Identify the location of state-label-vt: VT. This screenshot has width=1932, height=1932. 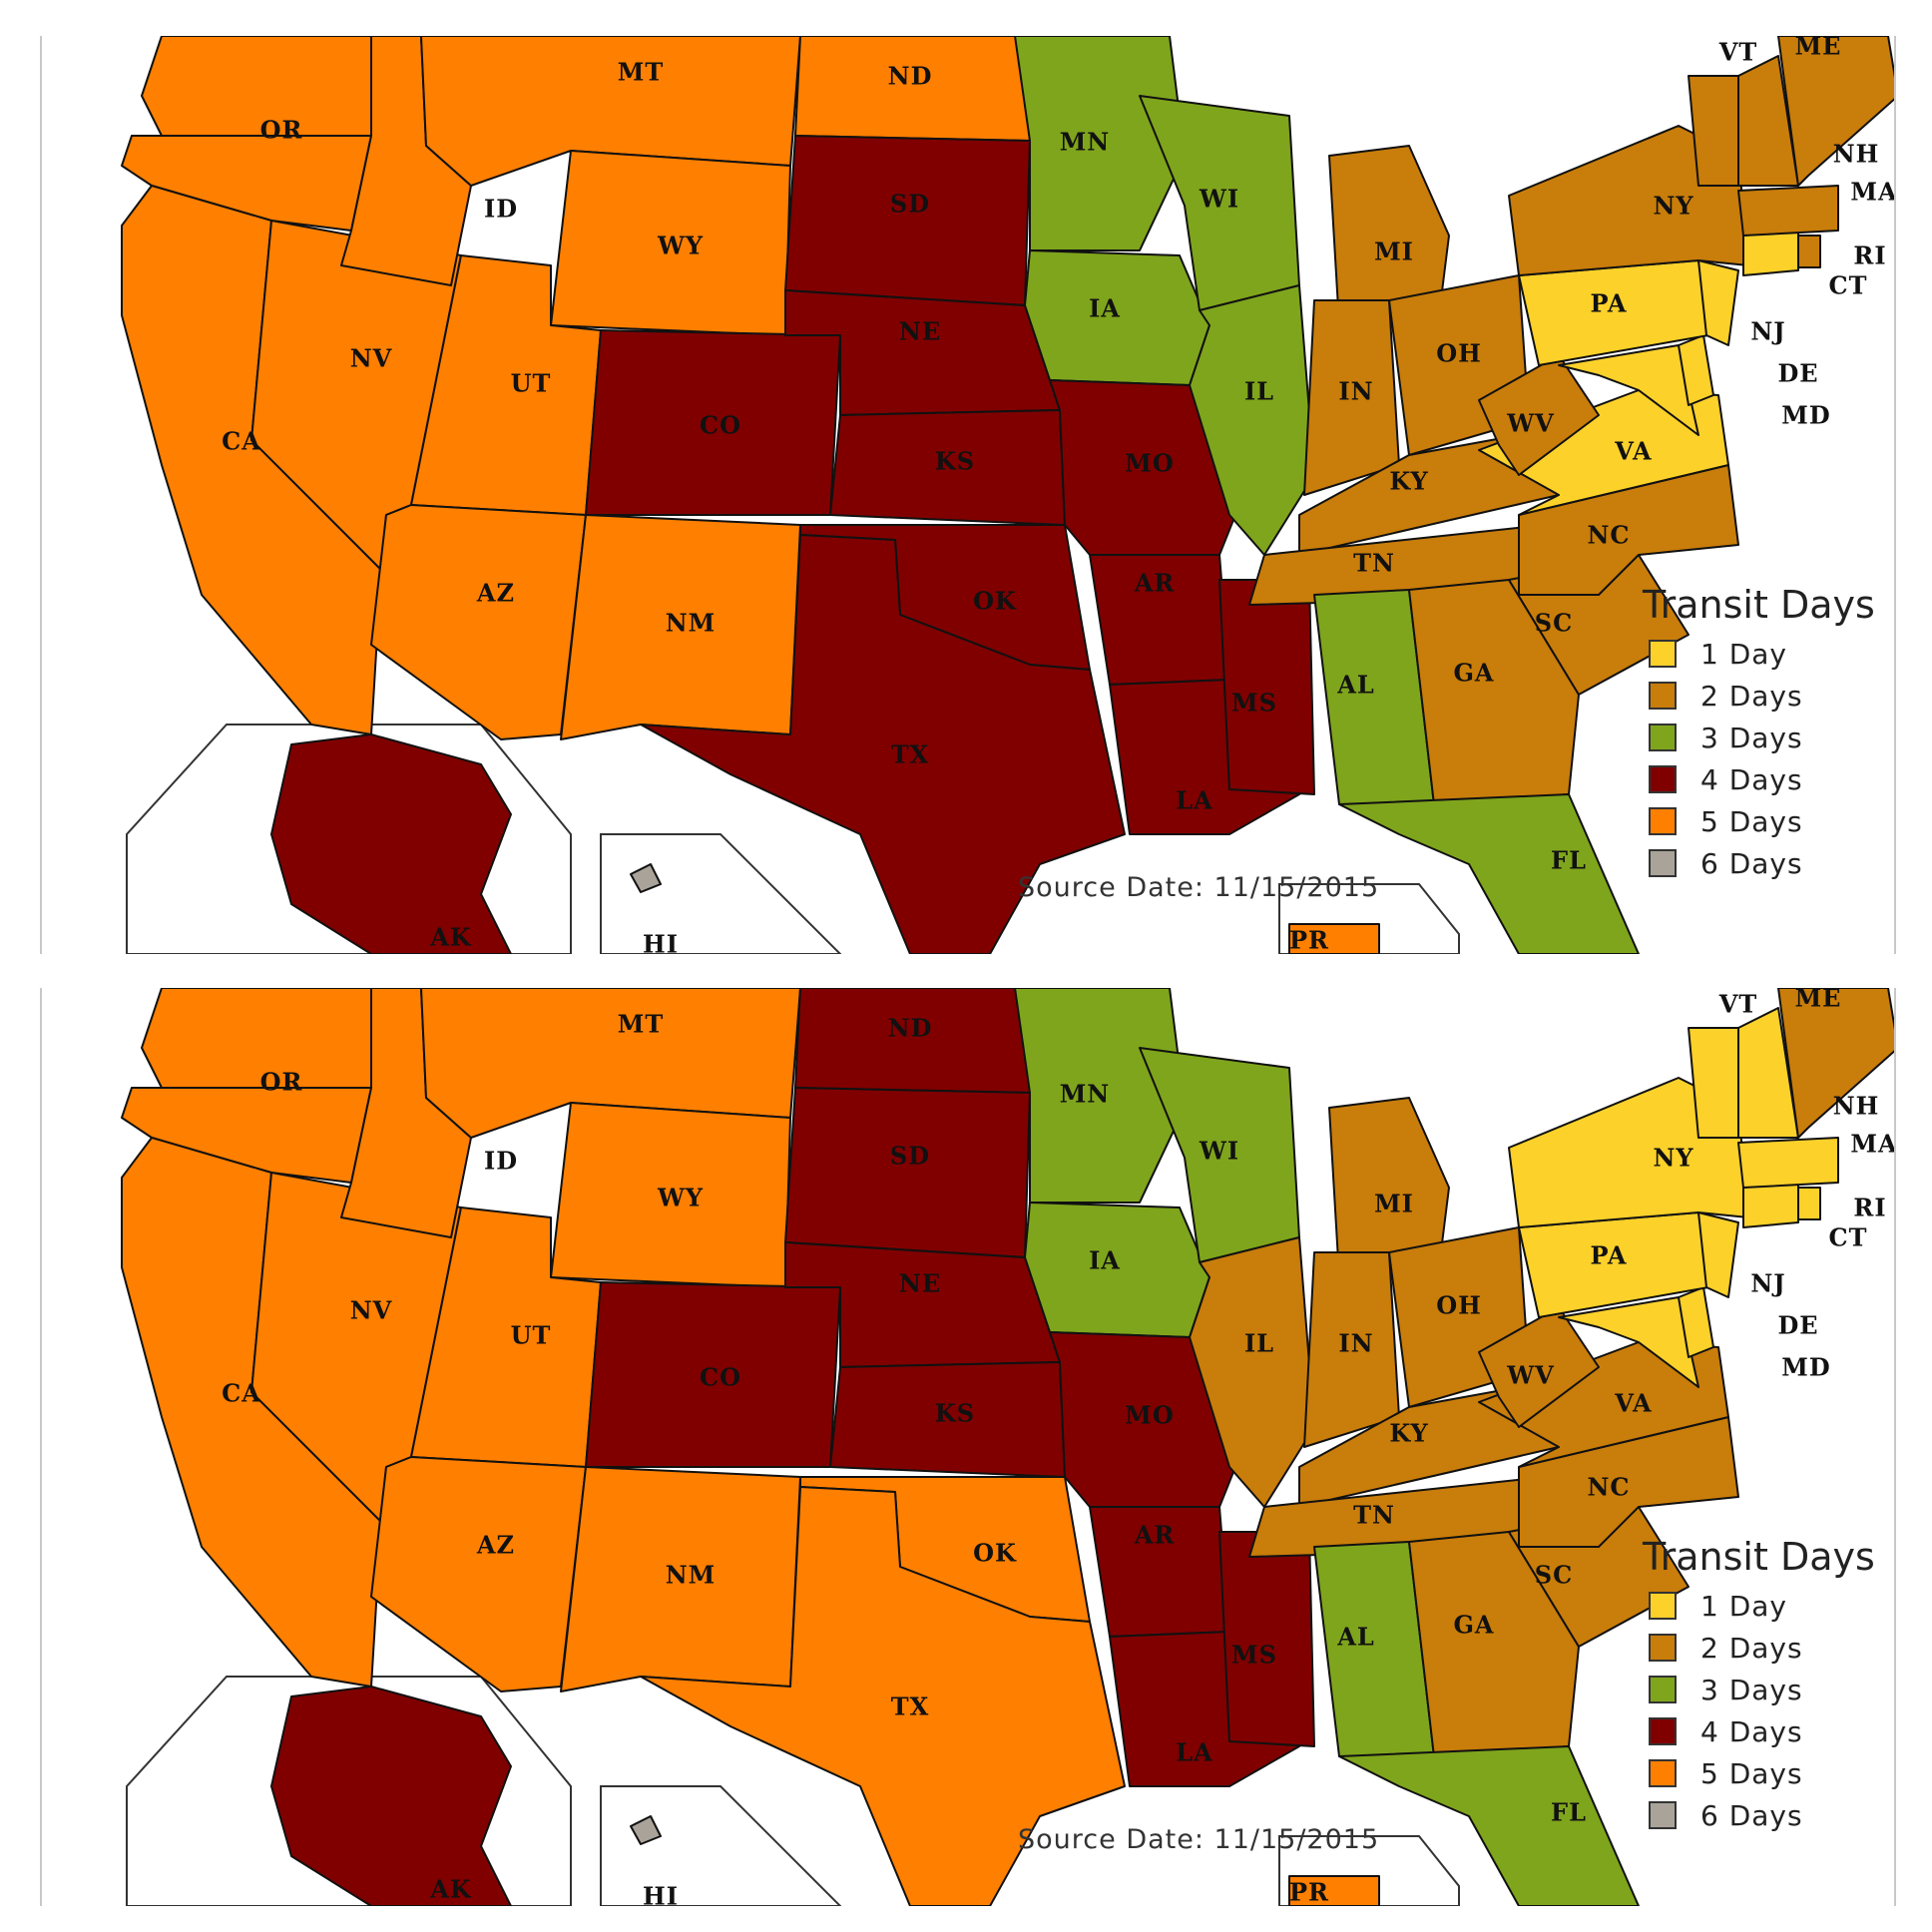
(1737, 52).